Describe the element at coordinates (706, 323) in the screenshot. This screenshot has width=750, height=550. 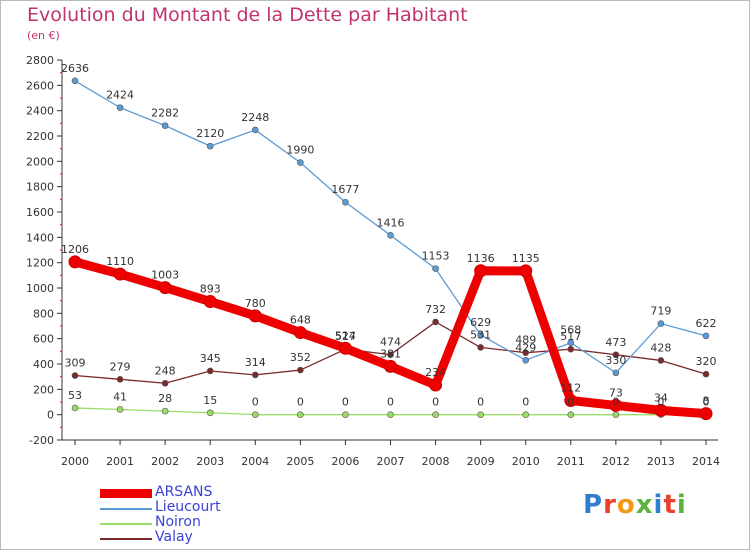
I see `data-label: 622` at that location.